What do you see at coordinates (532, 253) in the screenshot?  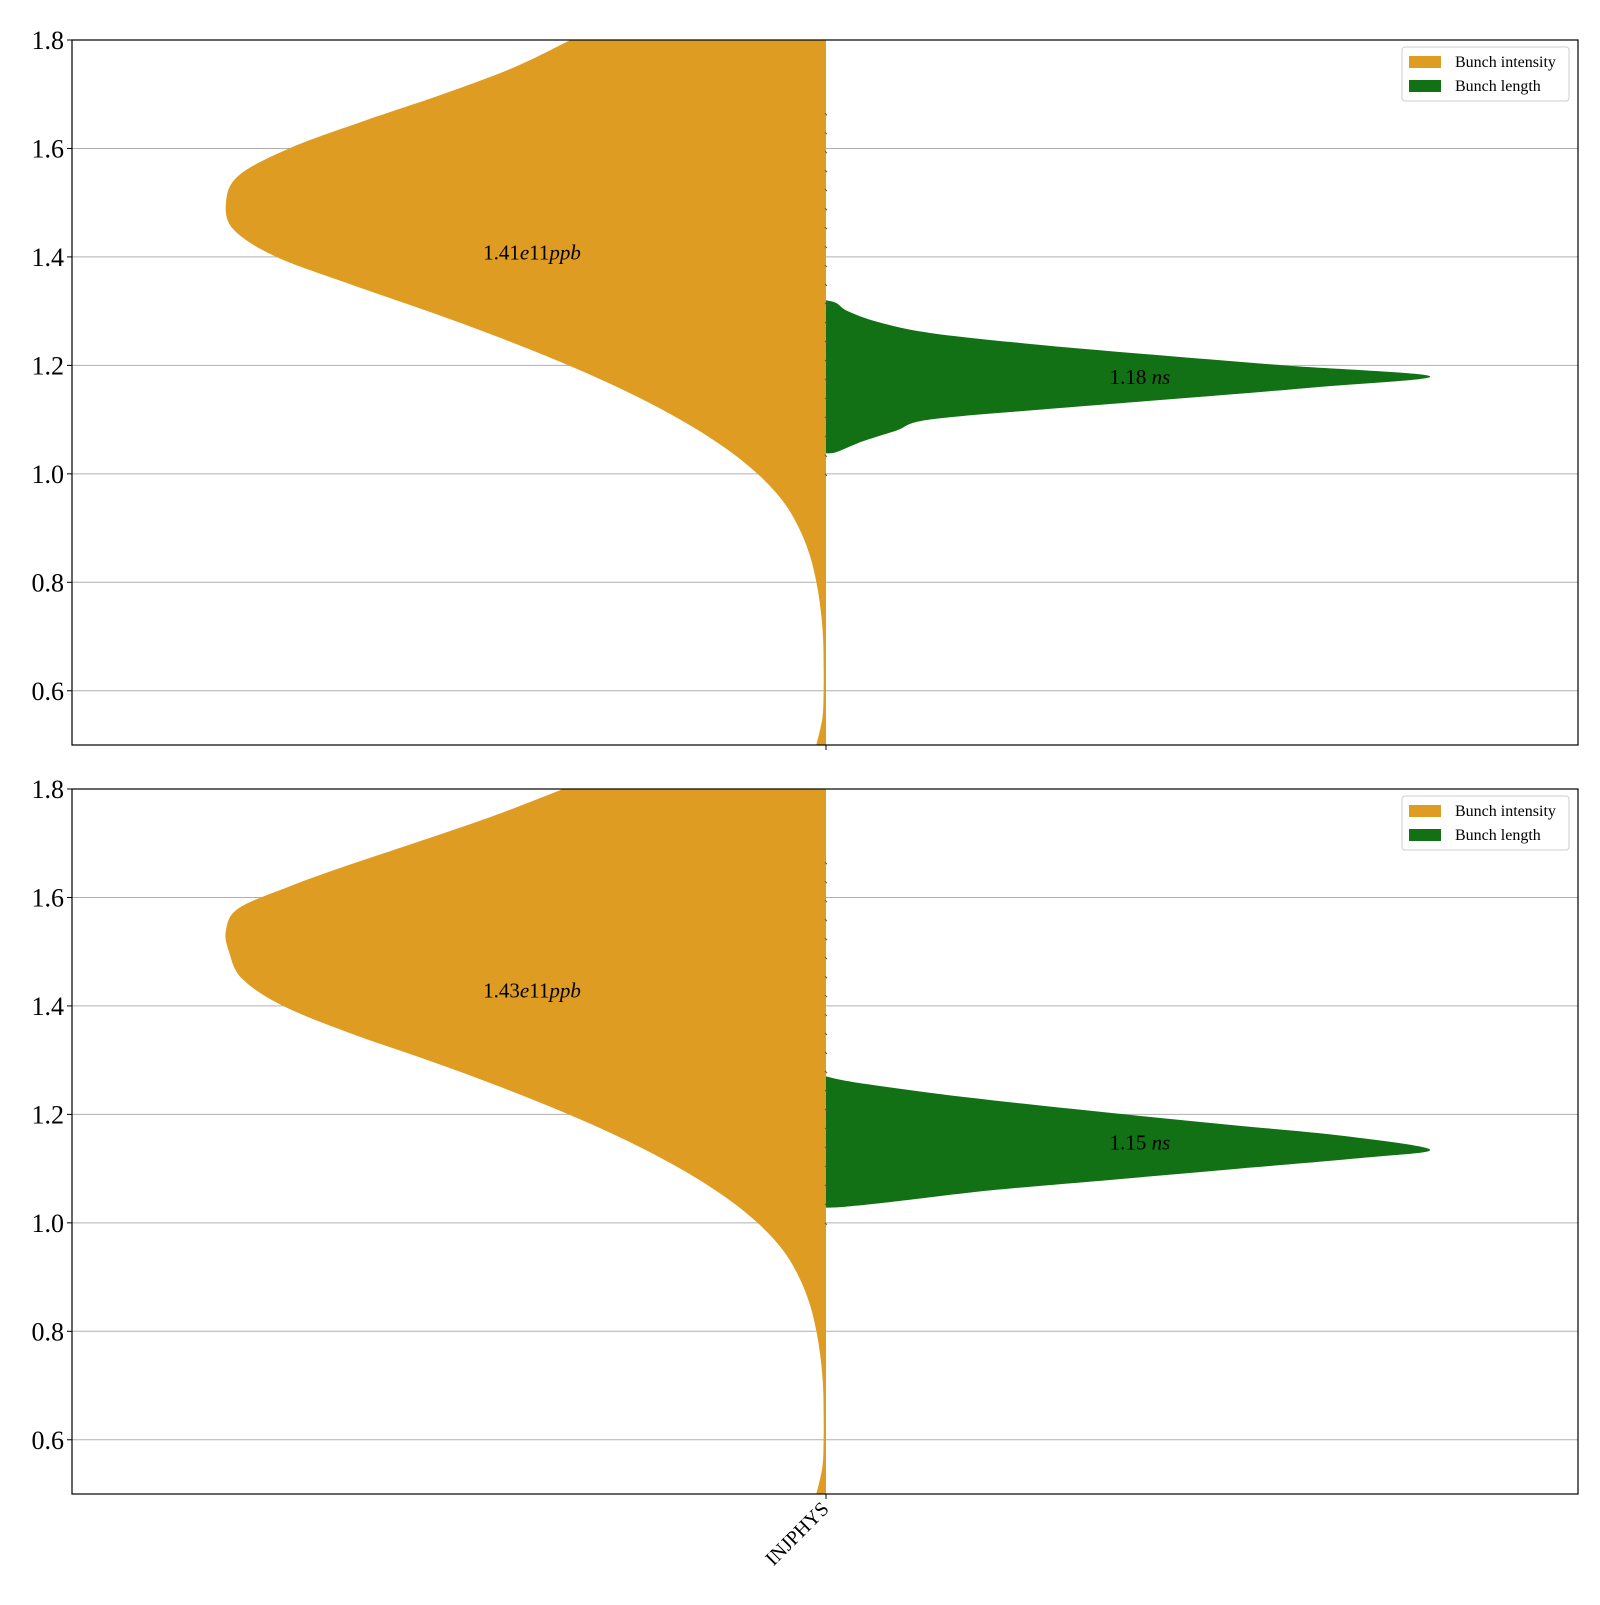 I see `annotation-intensity: 1.41e11ppb` at bounding box center [532, 253].